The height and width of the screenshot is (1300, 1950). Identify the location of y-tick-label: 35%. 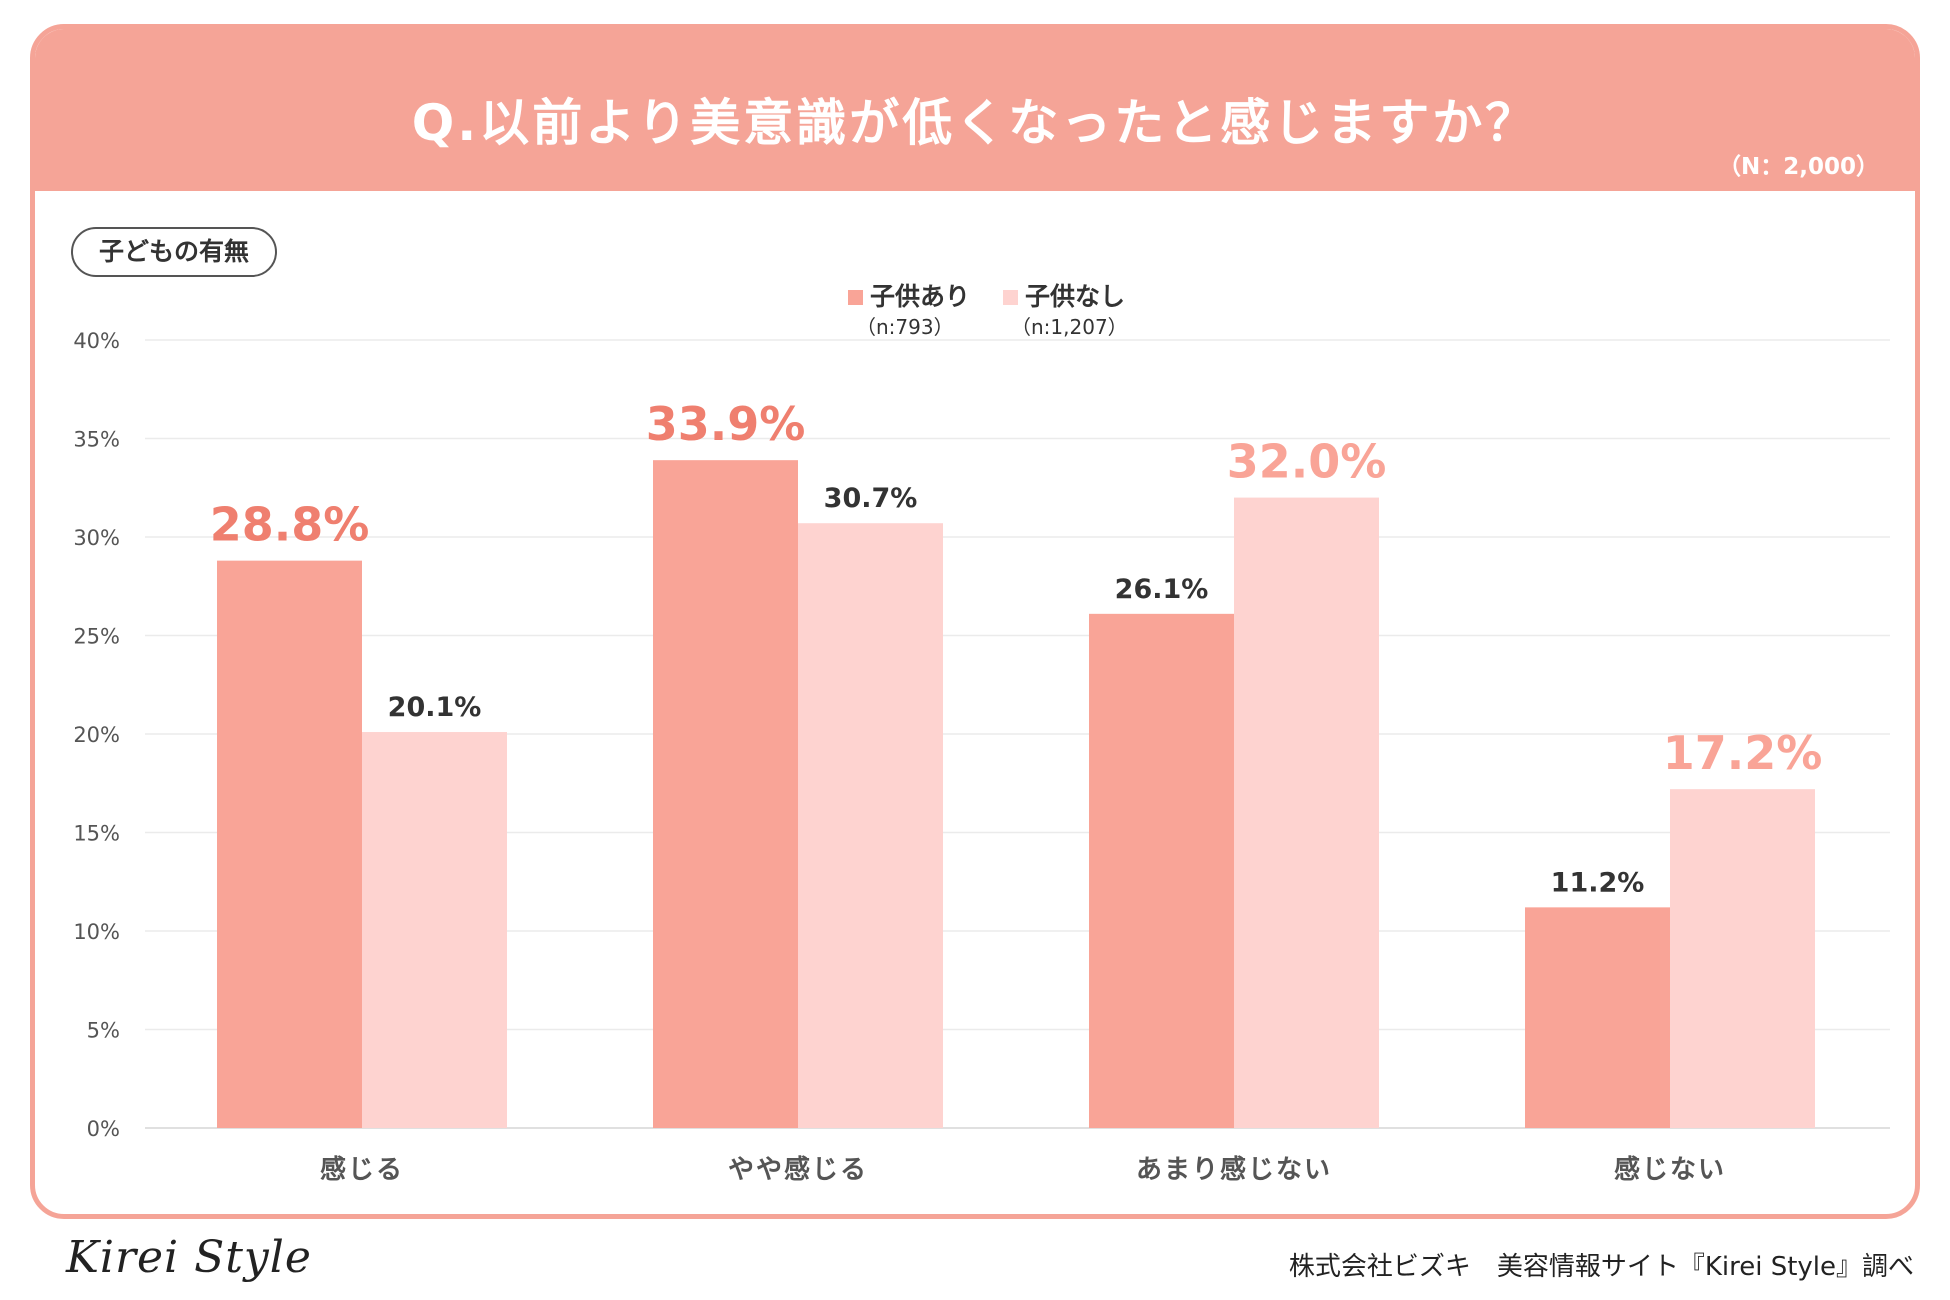
(96, 440).